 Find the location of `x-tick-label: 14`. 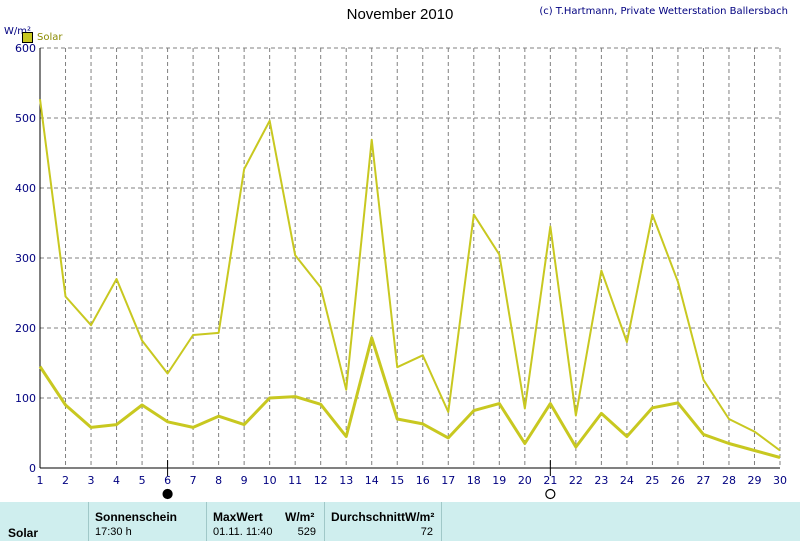

x-tick-label: 14 is located at coordinates (372, 480).